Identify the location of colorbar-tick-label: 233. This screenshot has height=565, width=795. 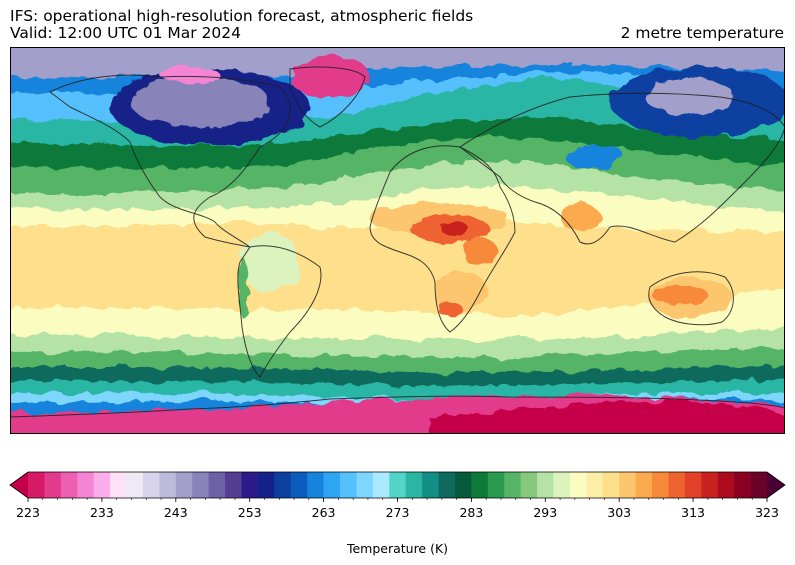
(102, 512).